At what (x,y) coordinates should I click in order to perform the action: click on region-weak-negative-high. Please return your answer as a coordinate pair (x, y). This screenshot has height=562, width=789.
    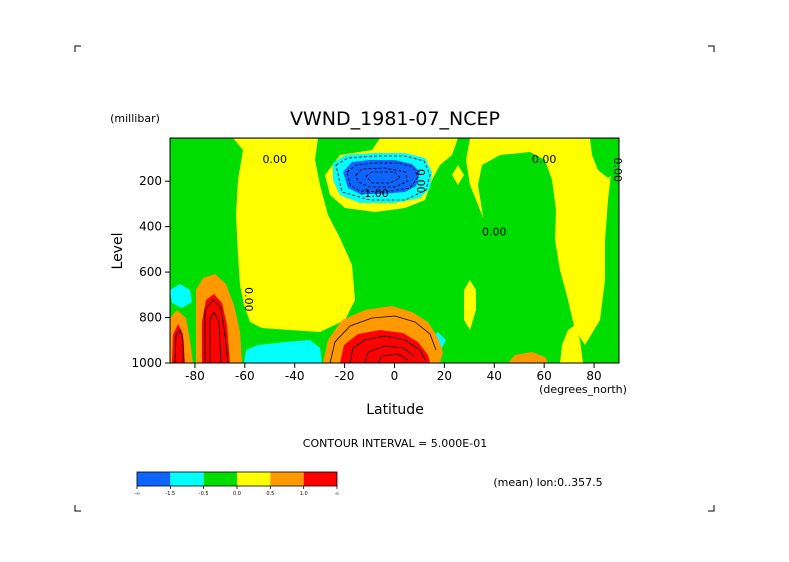
    Looking at the image, I should click on (604, 158).